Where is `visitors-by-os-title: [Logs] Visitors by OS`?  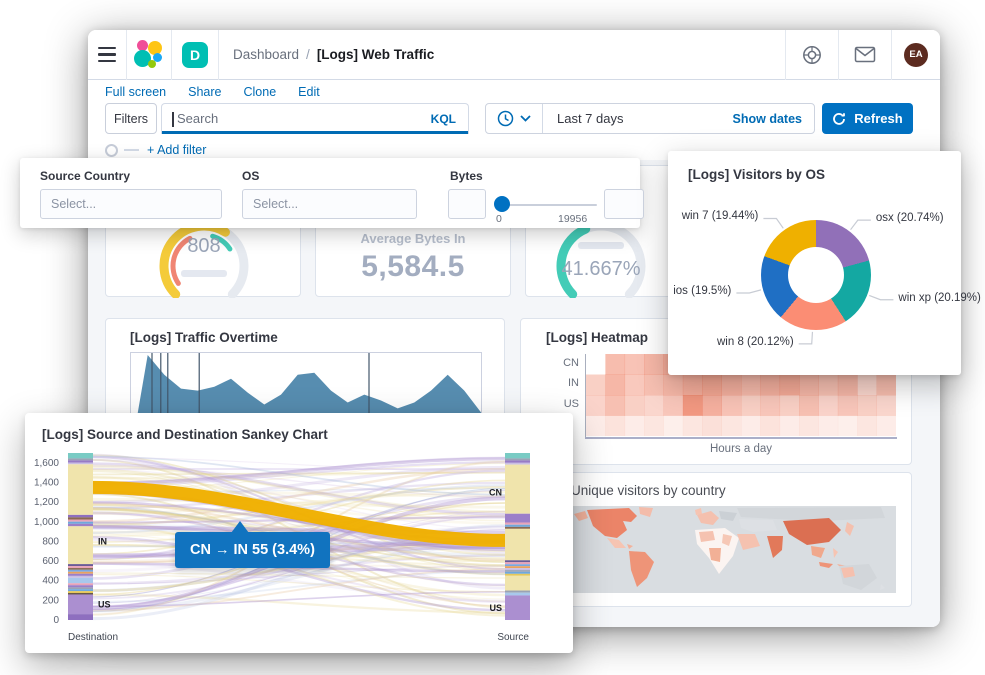
visitors-by-os-title: [Logs] Visitors by OS is located at coordinates (757, 174).